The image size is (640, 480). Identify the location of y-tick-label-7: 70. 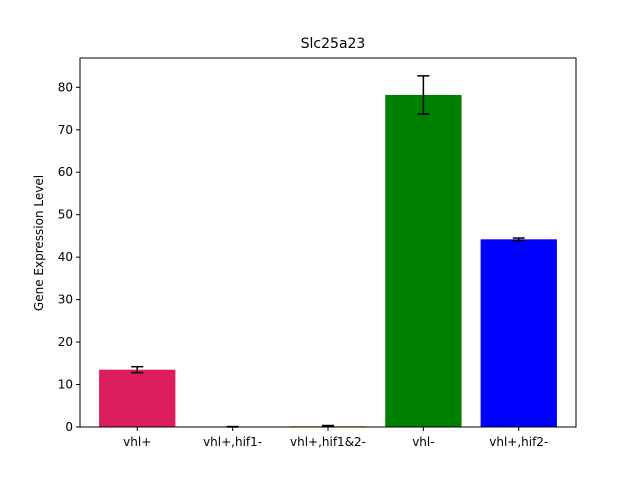
(65, 130).